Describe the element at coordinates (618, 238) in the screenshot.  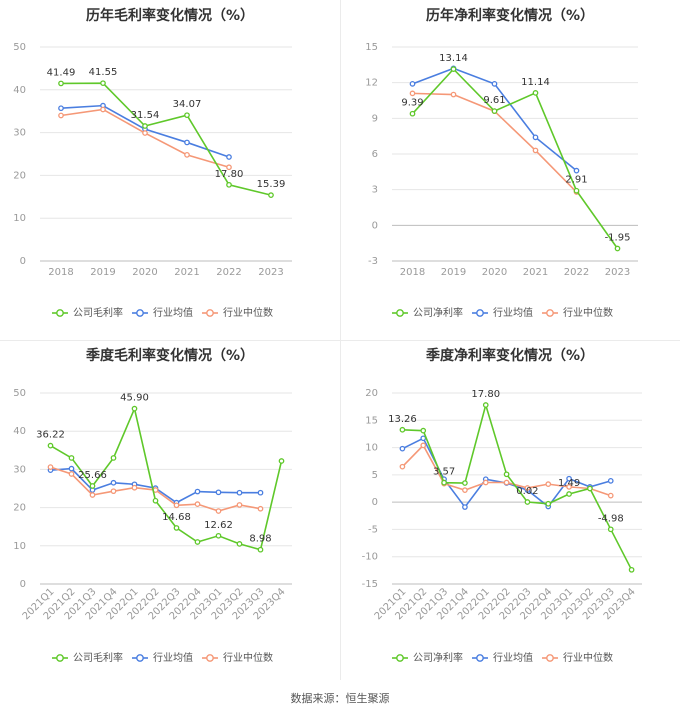
I see `data-label: -1.95` at that location.